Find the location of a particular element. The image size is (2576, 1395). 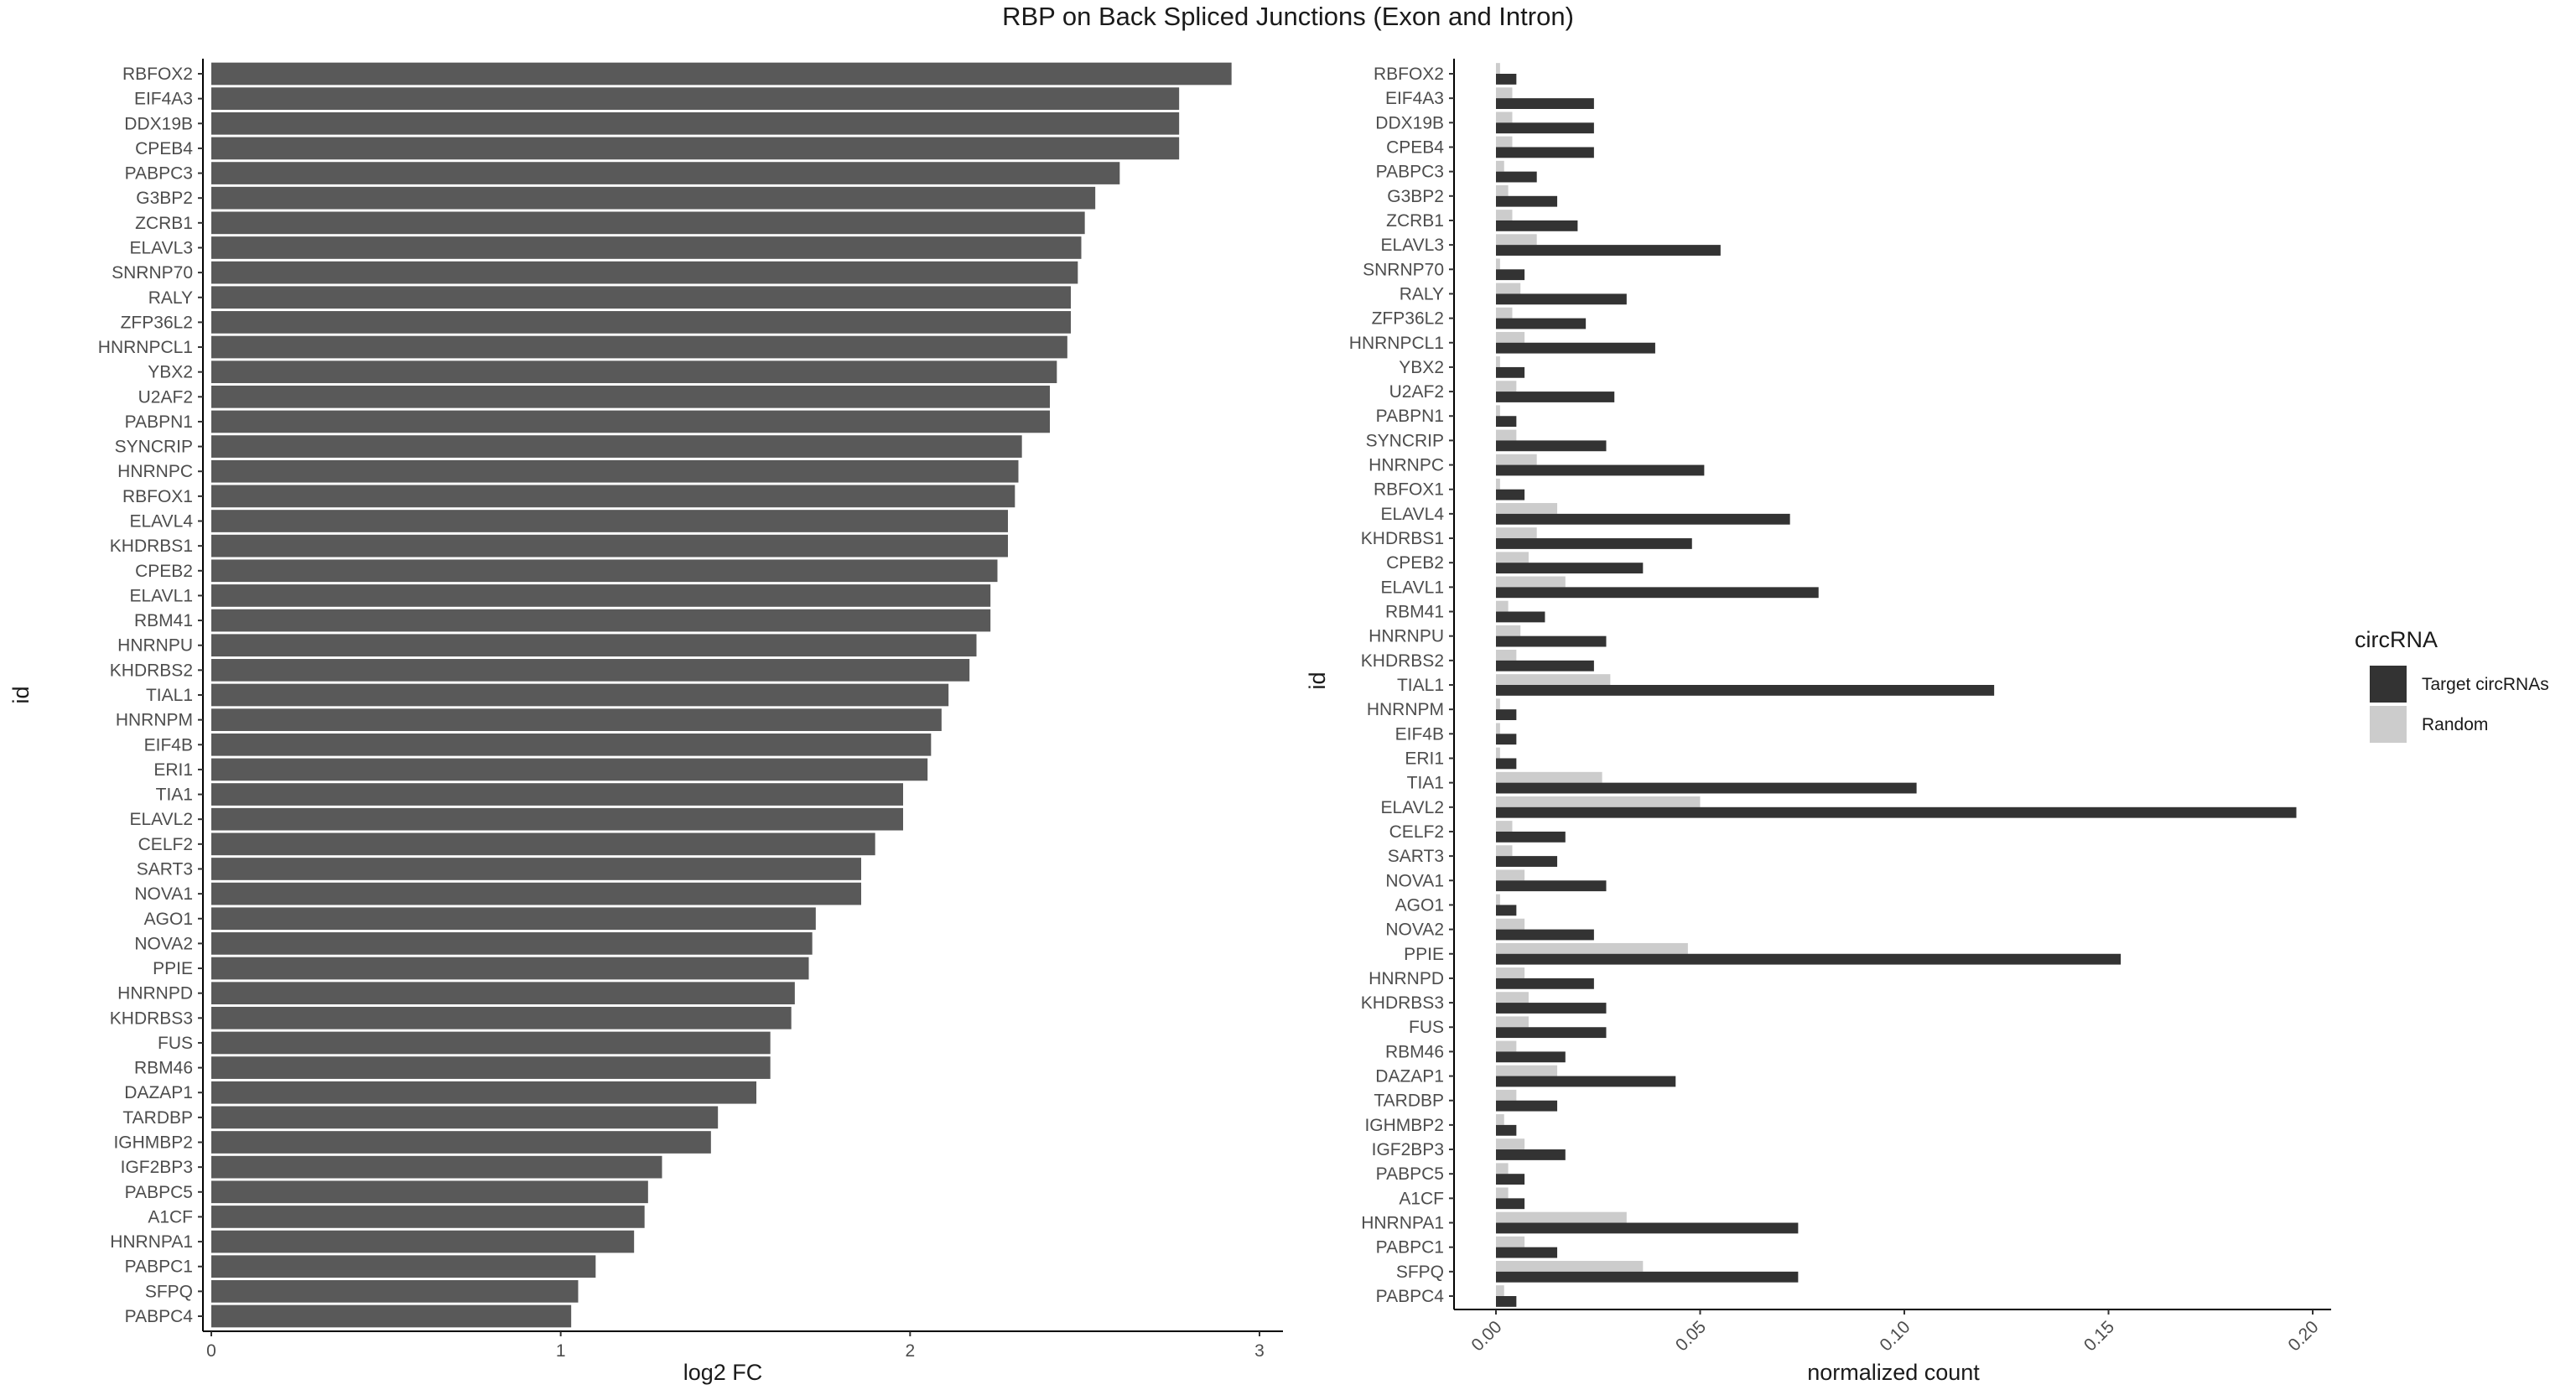

y-tick-label-zcrb1: ZCRB1 is located at coordinates (1415, 221).